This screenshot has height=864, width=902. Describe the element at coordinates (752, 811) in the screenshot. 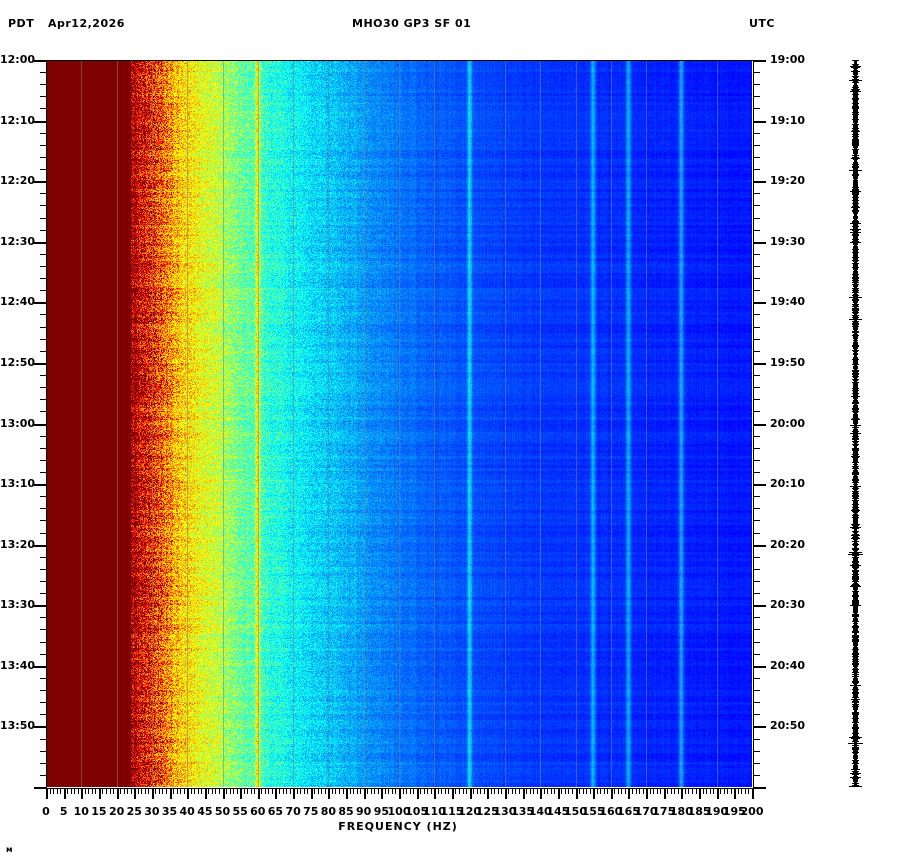

I see `frequency-tick-label: 200` at that location.